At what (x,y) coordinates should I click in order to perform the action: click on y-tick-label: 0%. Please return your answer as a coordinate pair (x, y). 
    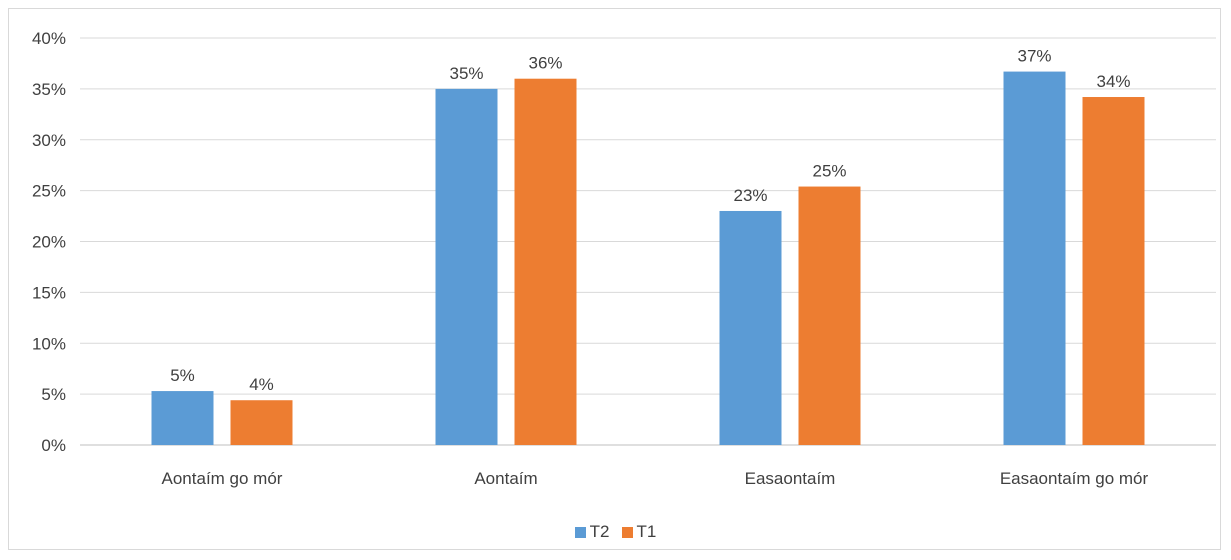
    Looking at the image, I should click on (53, 445).